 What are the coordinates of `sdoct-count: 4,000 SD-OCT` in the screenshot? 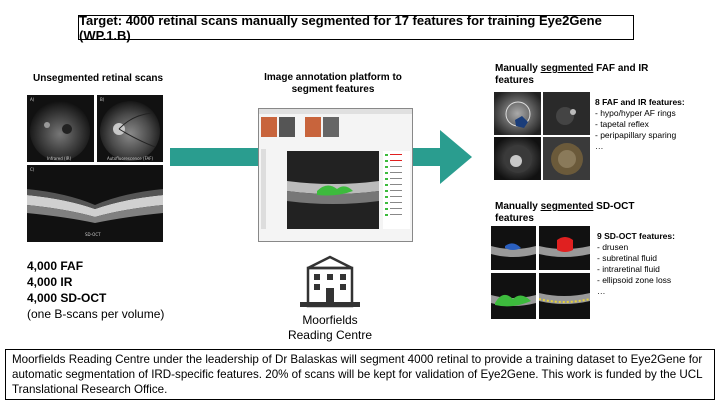 It's located at (67, 298).